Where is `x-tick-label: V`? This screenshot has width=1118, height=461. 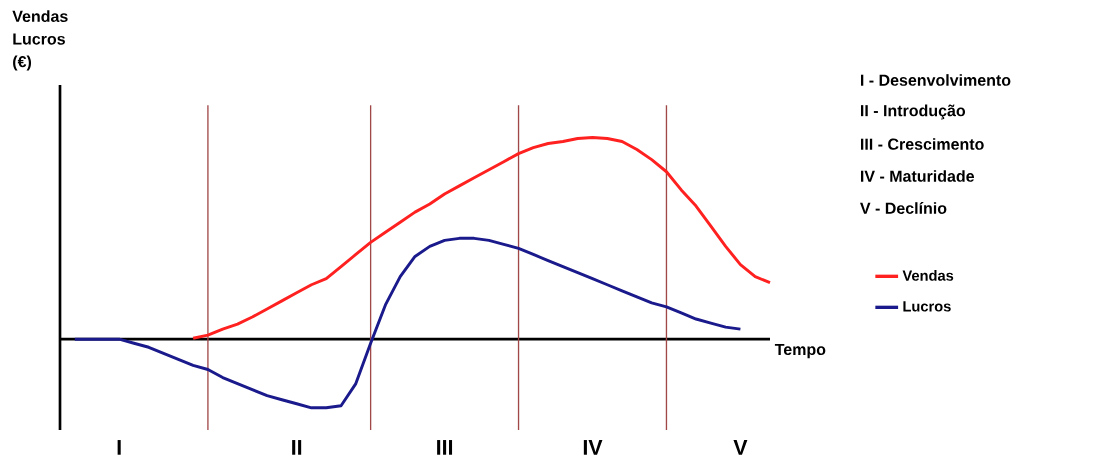
x-tick-label: V is located at coordinates (740, 447).